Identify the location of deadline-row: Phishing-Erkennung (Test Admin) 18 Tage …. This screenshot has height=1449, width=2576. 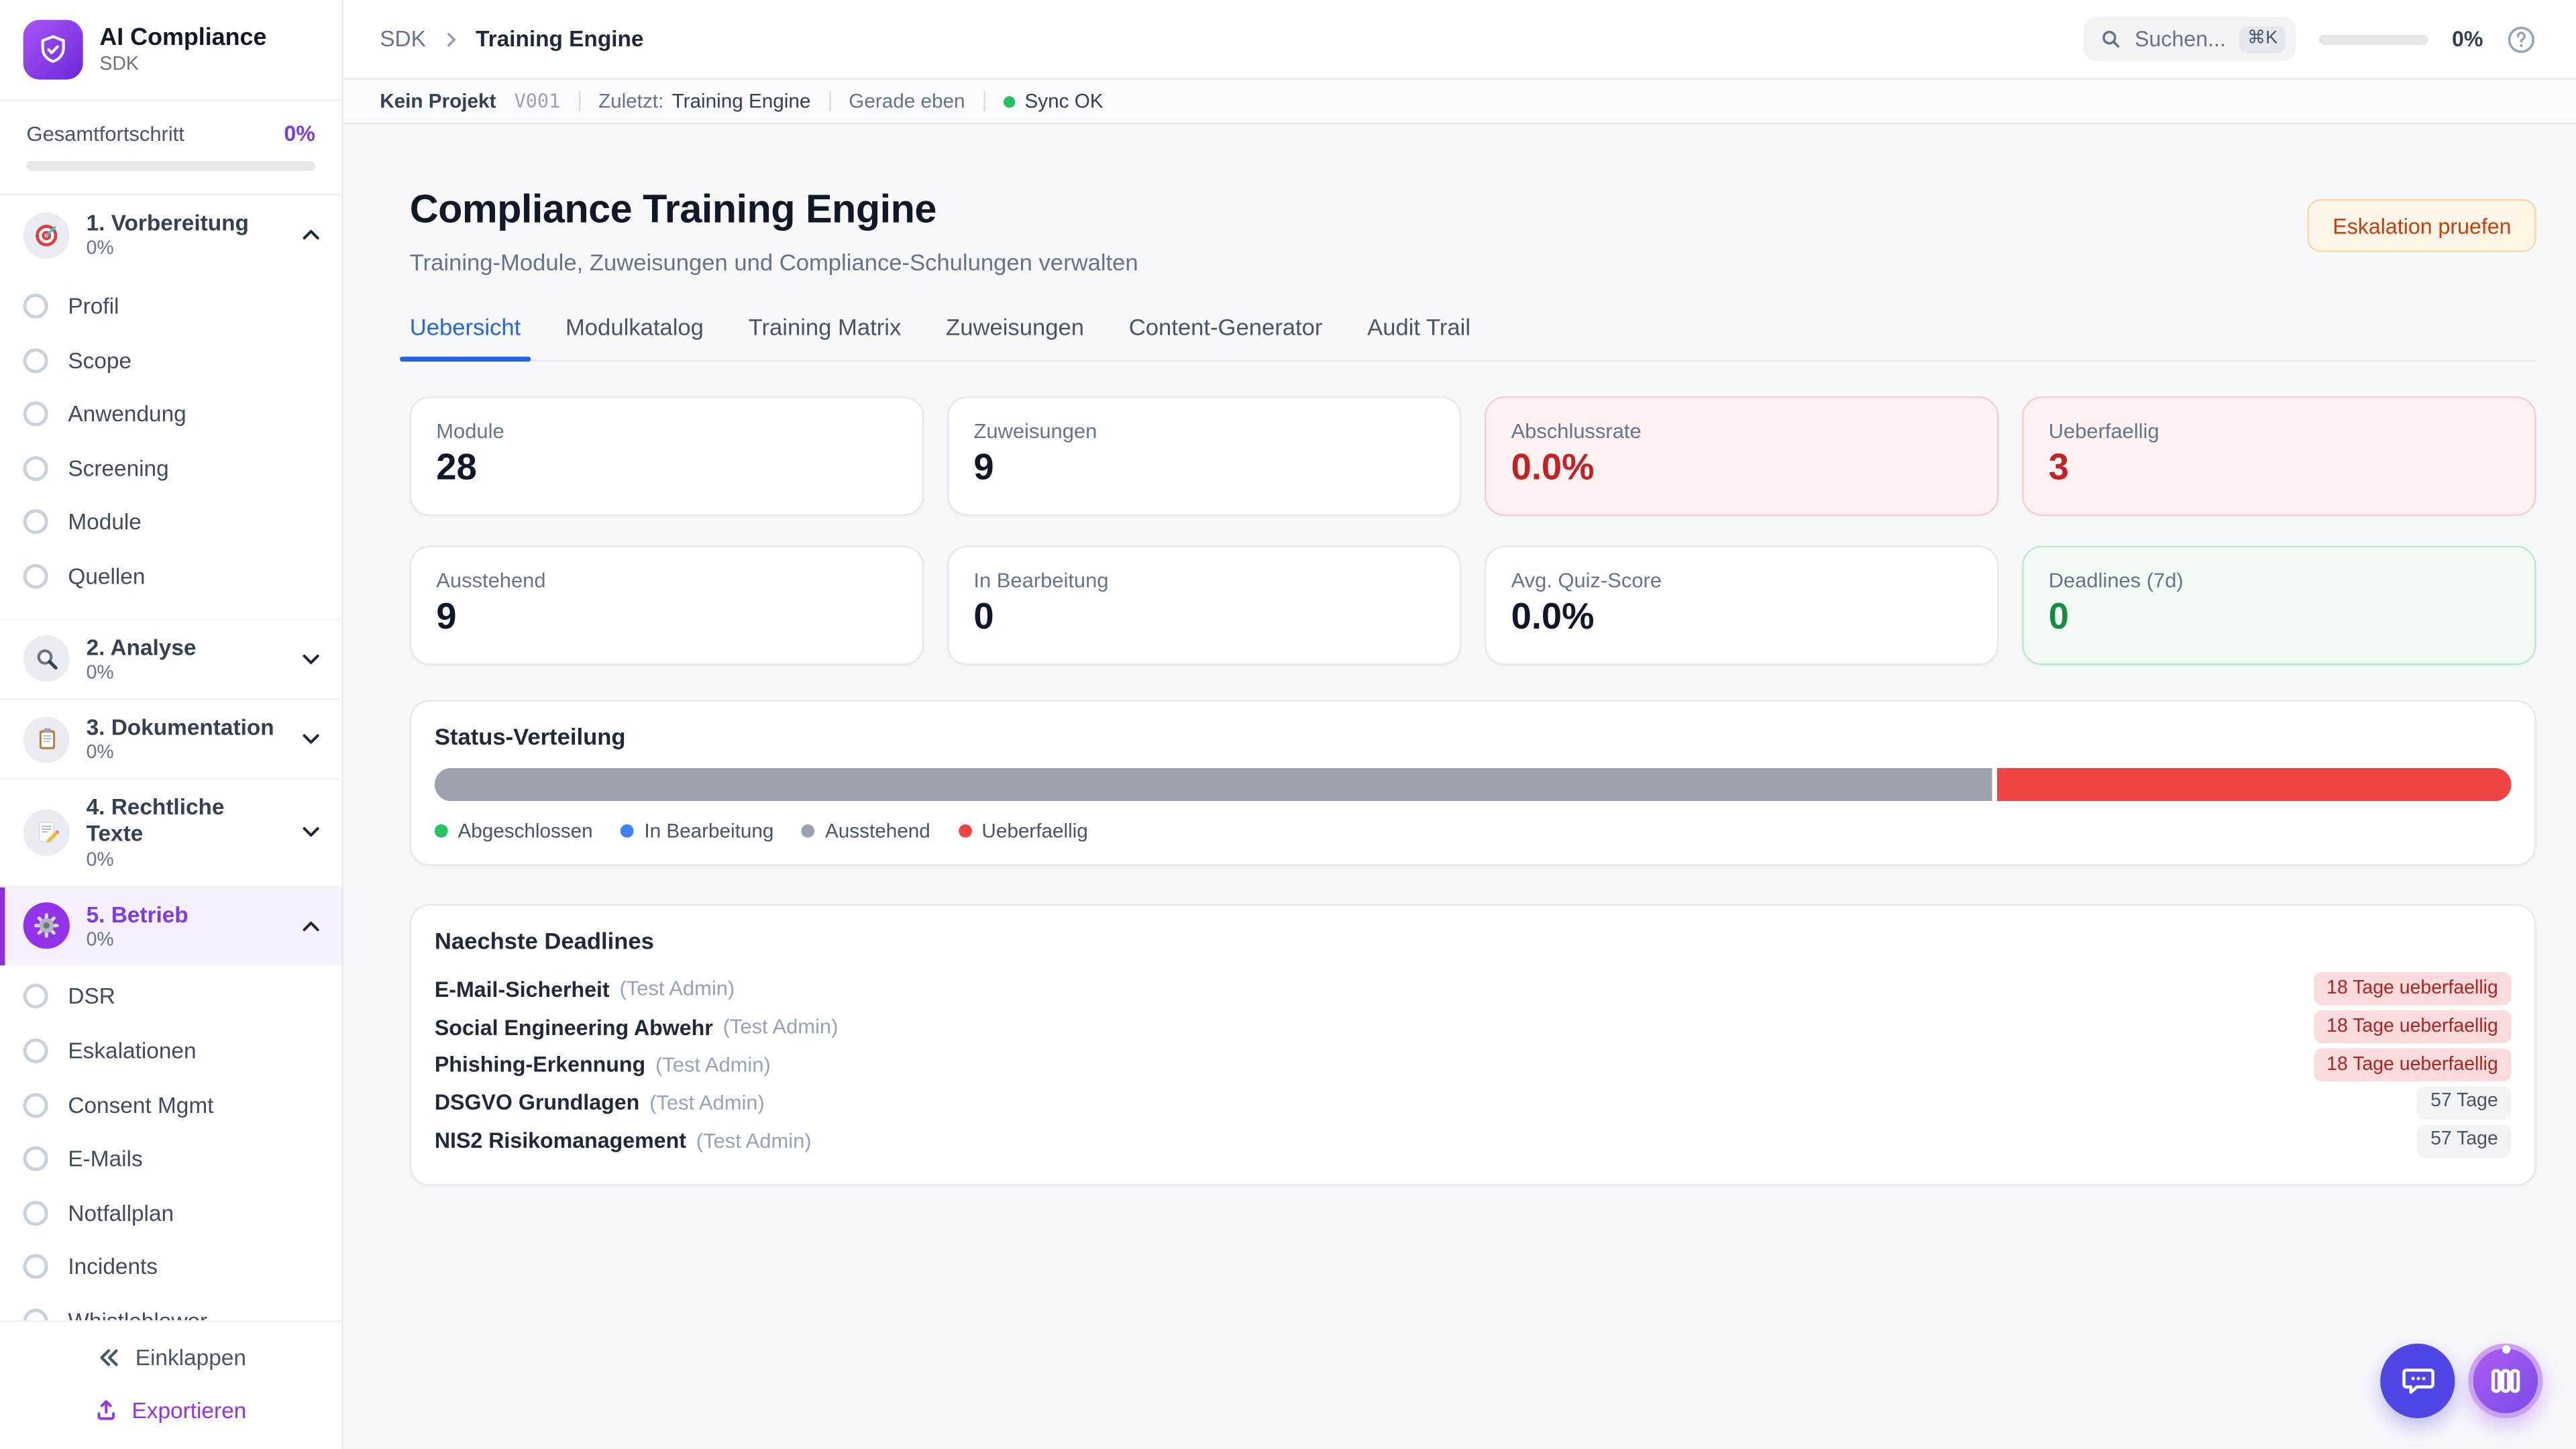
(1473, 1064).